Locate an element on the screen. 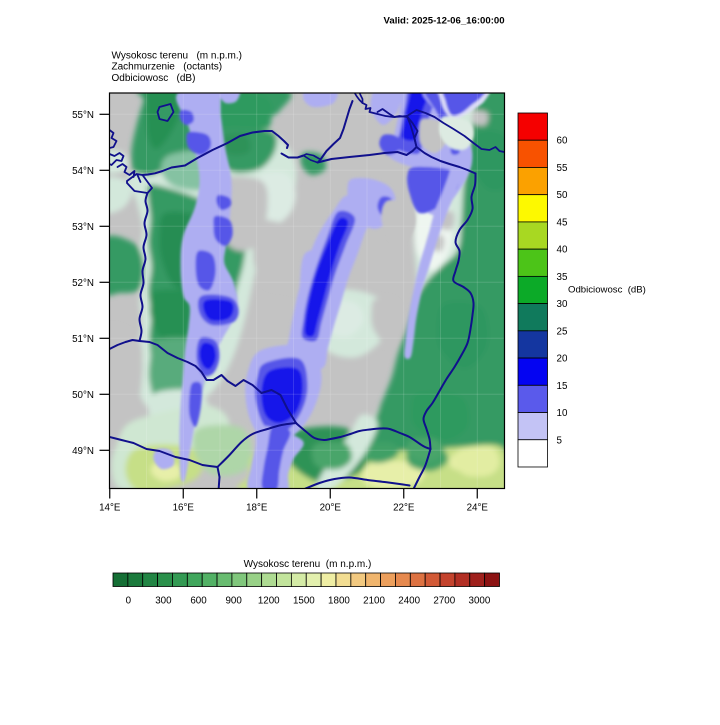 This screenshot has width=720, height=725. svg-text: 30 is located at coordinates (562, 304).